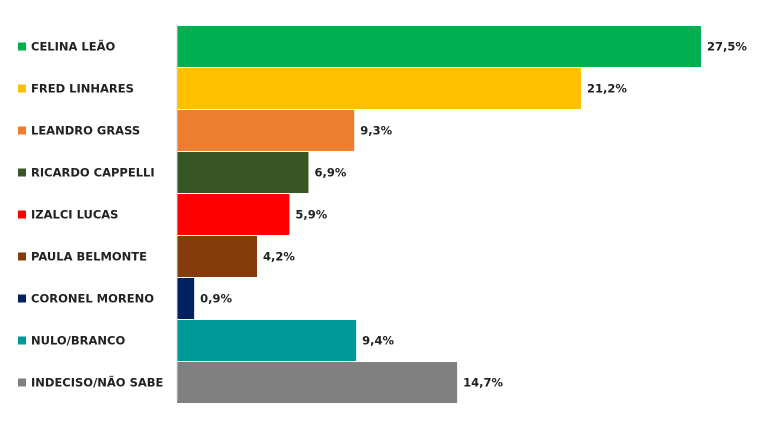 This screenshot has width=761, height=427. Describe the element at coordinates (607, 89) in the screenshot. I see `value-label: 21,2%` at that location.